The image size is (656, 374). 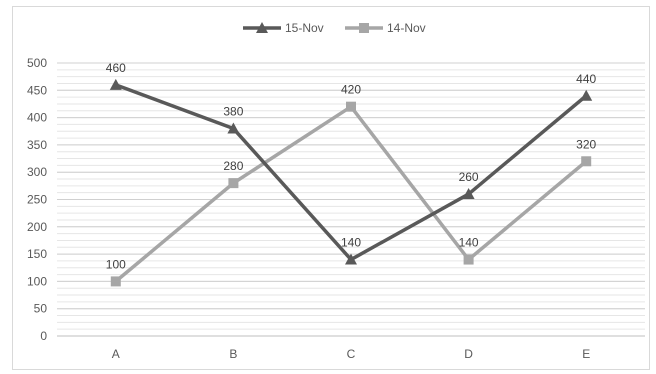 What do you see at coordinates (586, 144) in the screenshot?
I see `data-label: 320` at bounding box center [586, 144].